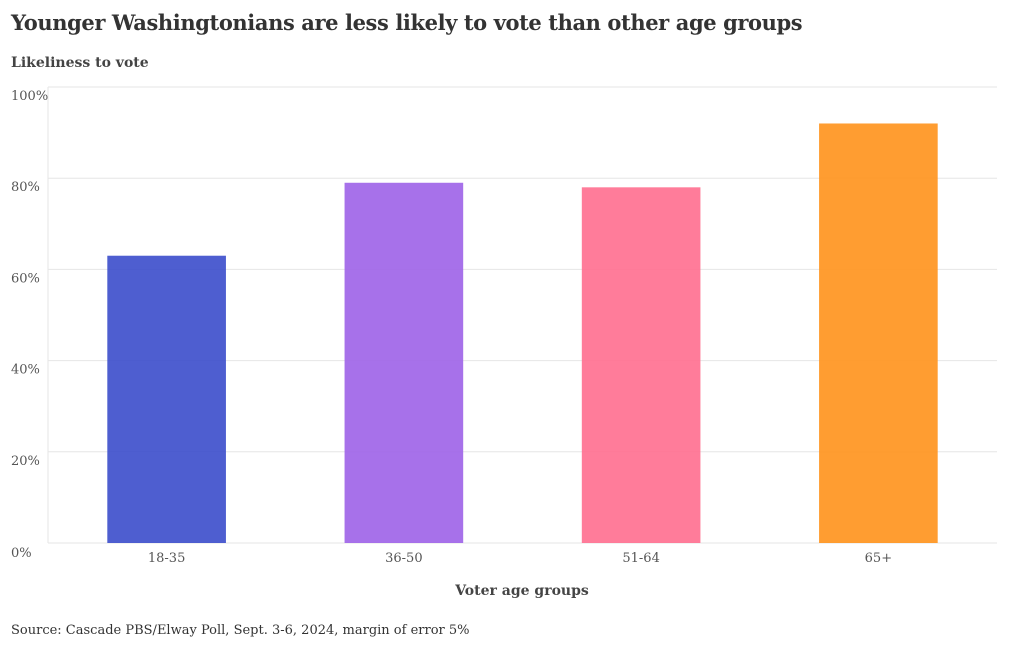 The width and height of the screenshot is (1020, 650). What do you see at coordinates (403, 558) in the screenshot?
I see `x-tick-label: 36-50` at bounding box center [403, 558].